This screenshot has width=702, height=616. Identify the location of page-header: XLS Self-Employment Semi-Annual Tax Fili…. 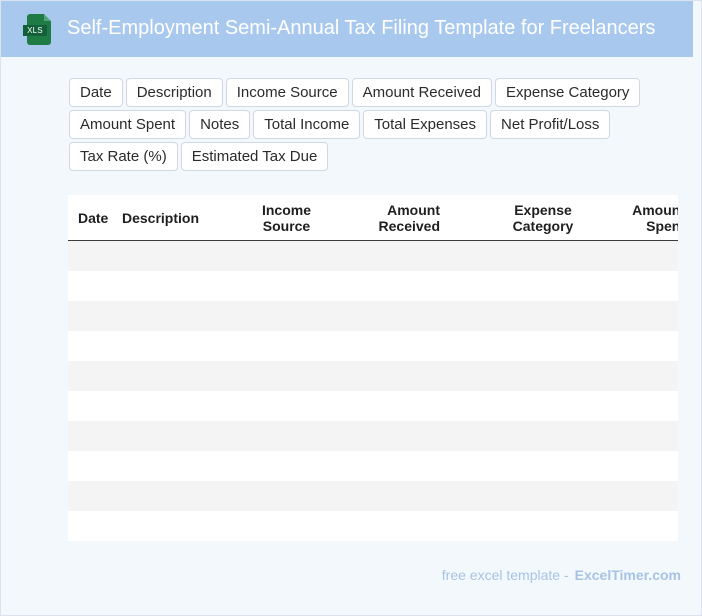
(347, 29).